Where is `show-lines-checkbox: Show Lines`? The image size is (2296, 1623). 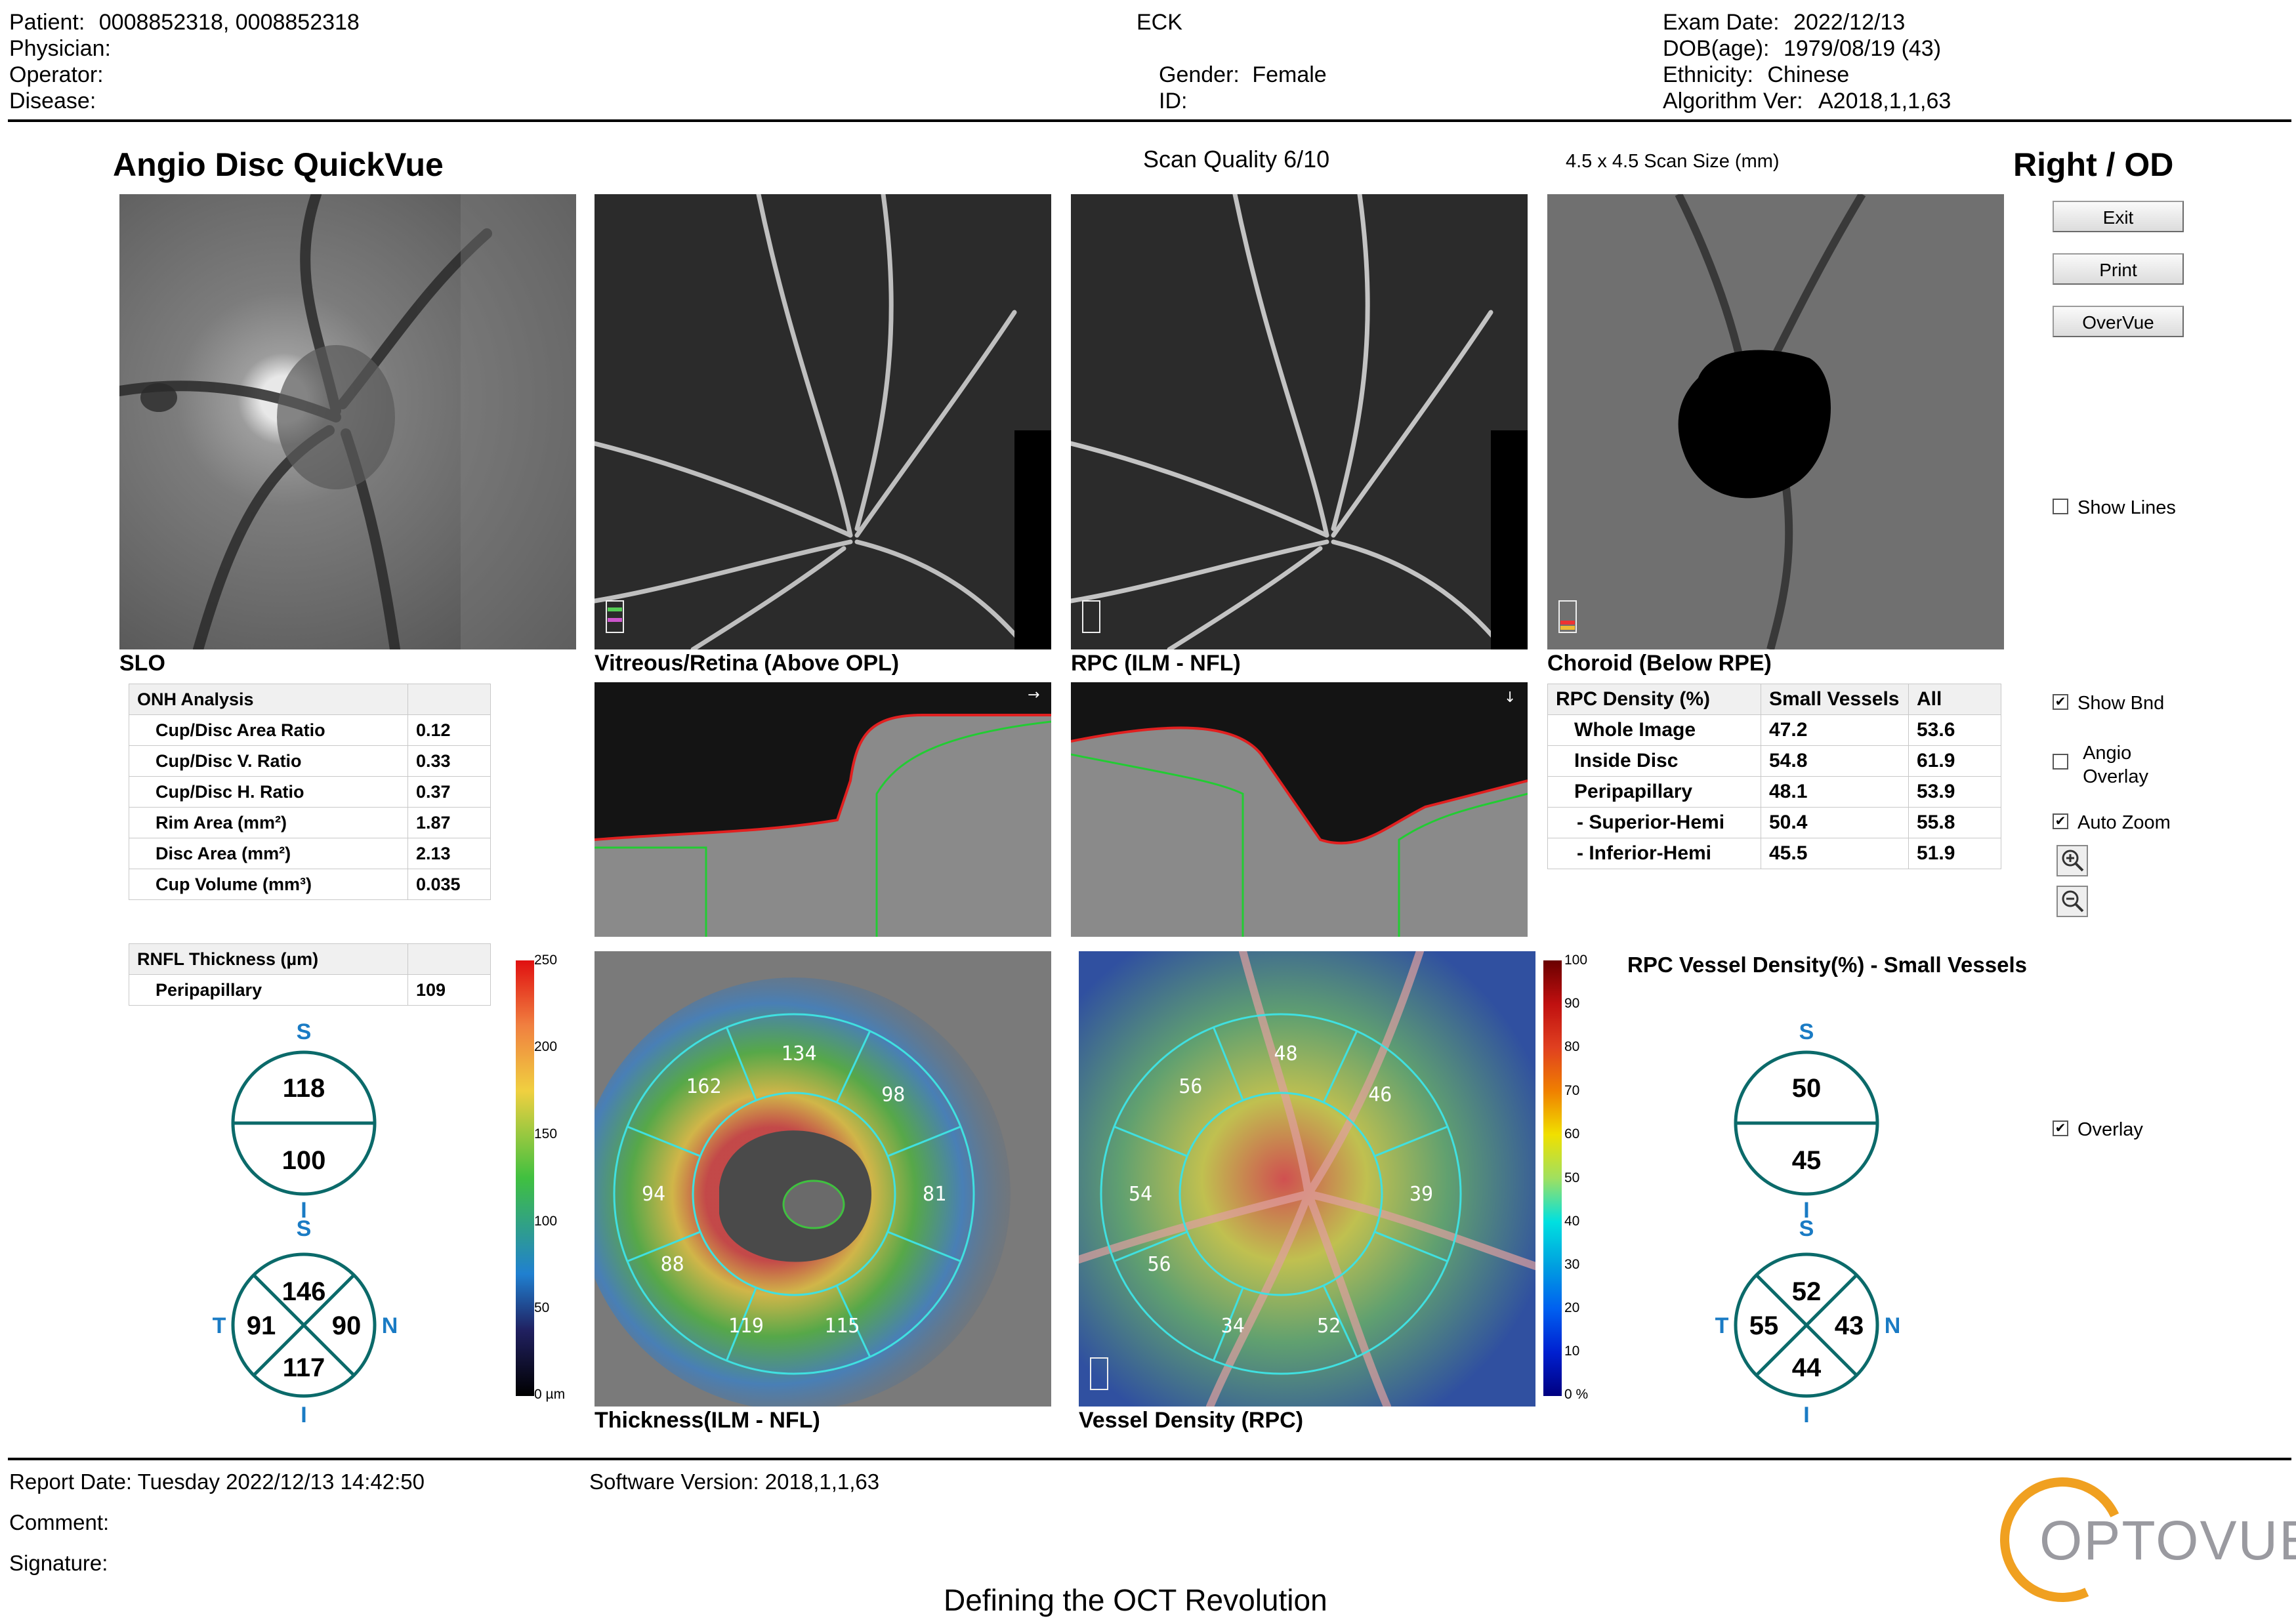 show-lines-checkbox: Show Lines is located at coordinates (2114, 508).